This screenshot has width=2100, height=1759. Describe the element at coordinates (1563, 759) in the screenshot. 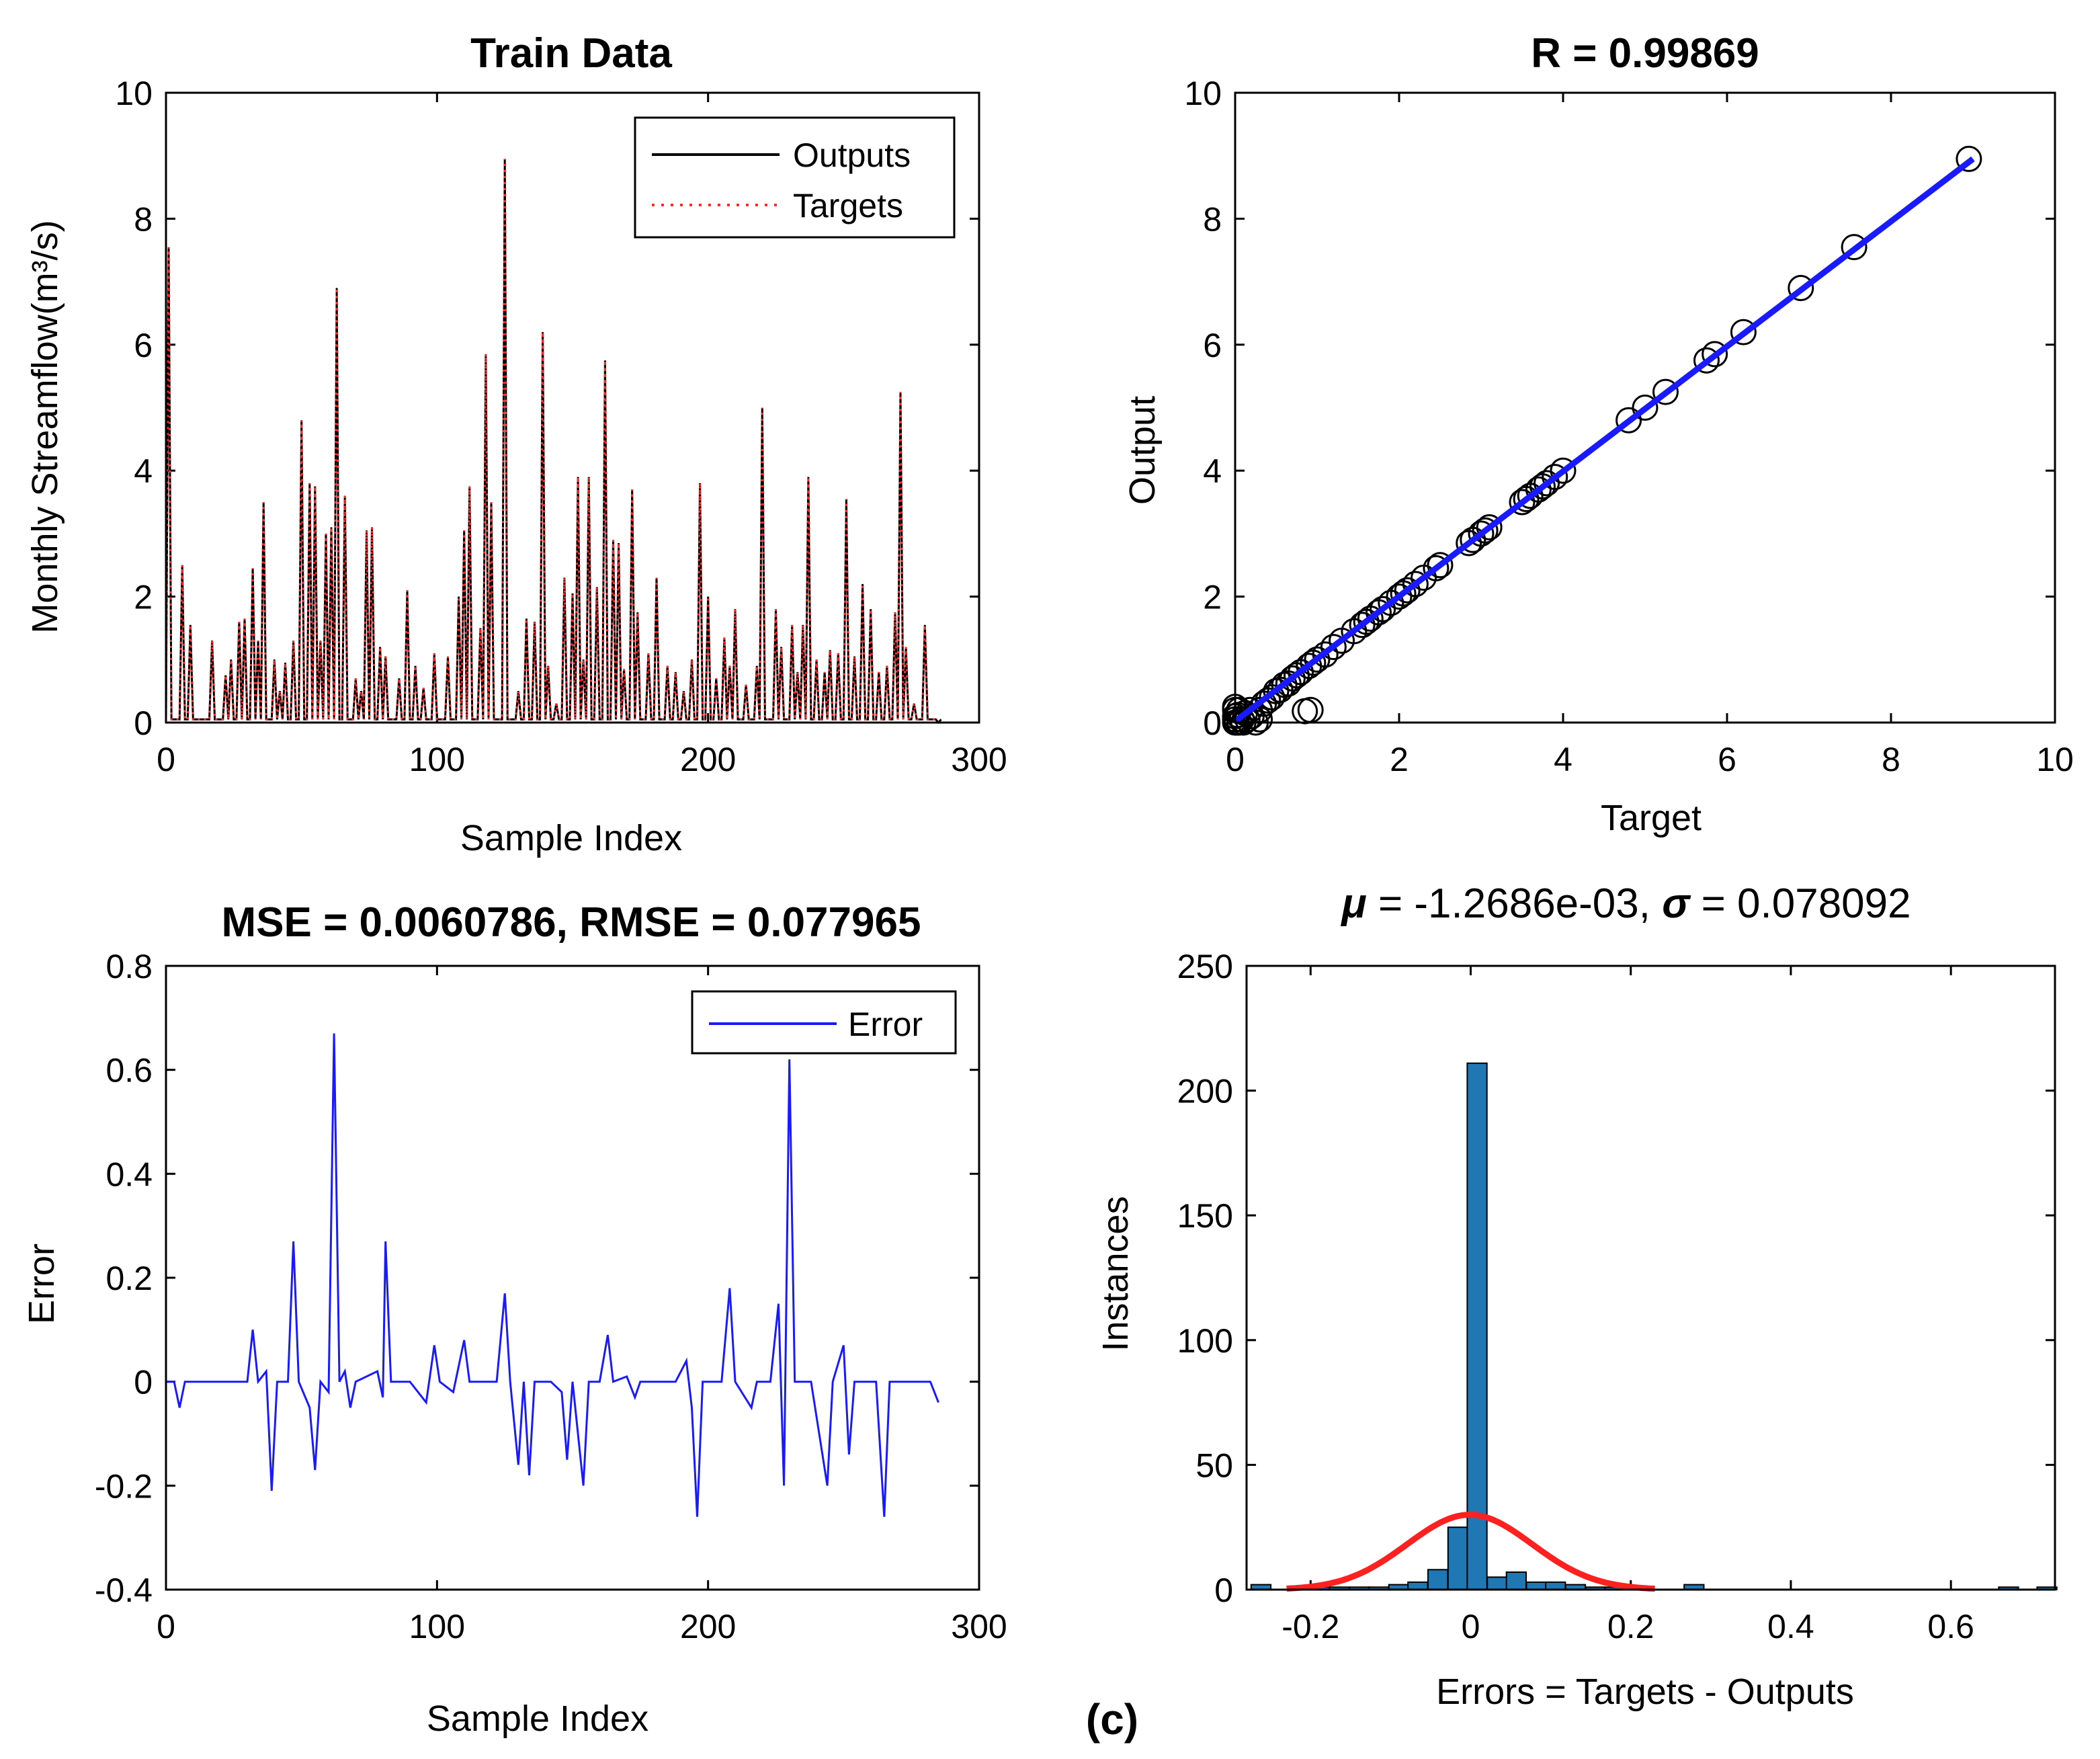

I see `x-tick-label: 4` at that location.